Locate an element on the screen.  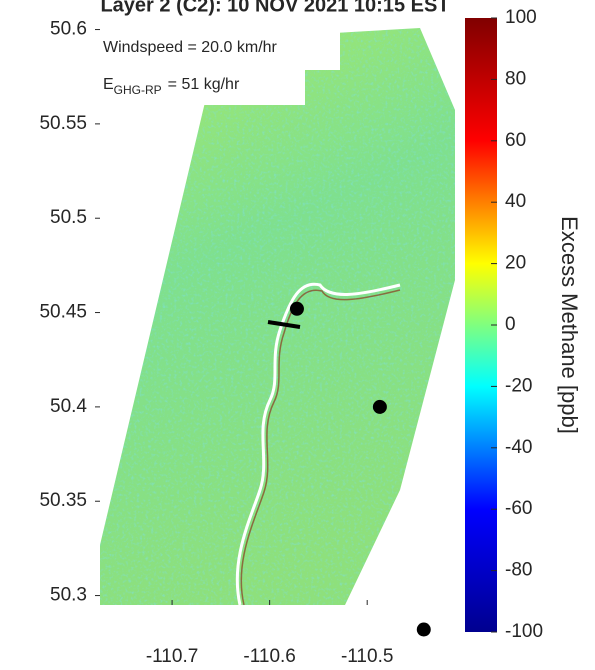
y-tick-label: 50.6 is located at coordinates (68, 29).